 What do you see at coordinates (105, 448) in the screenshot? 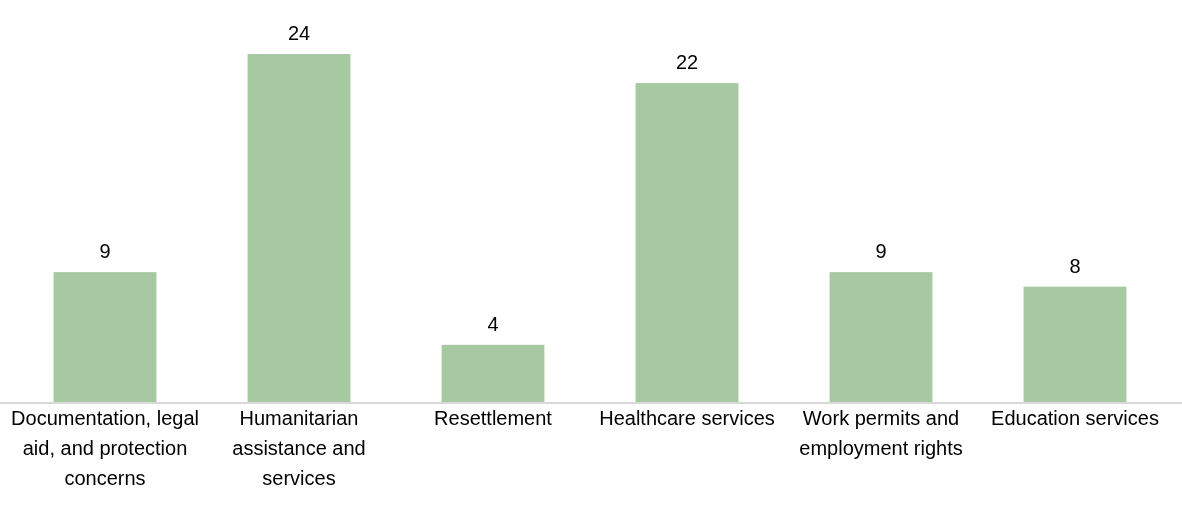
I see `x-tick-label: Documentation, legal aid, and protection concerns` at bounding box center [105, 448].